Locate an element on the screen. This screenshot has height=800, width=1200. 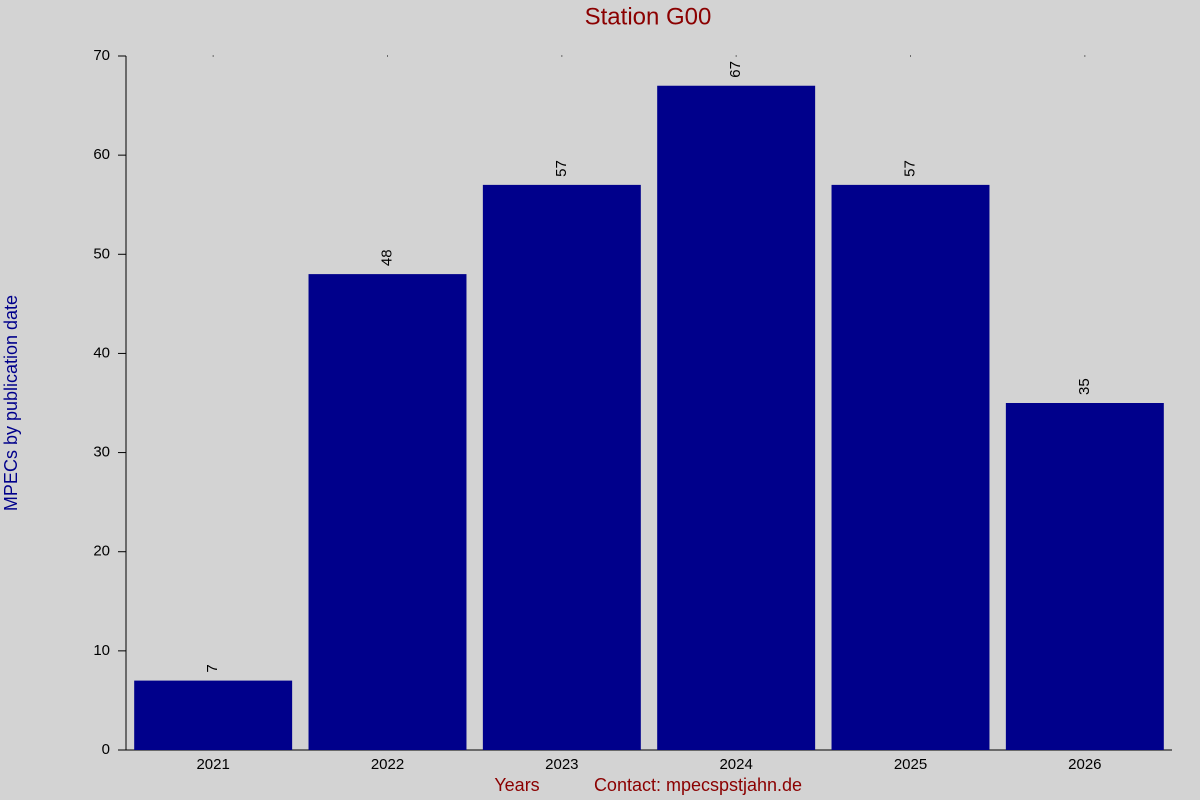
x-tick-label: 2022 is located at coordinates (387, 764).